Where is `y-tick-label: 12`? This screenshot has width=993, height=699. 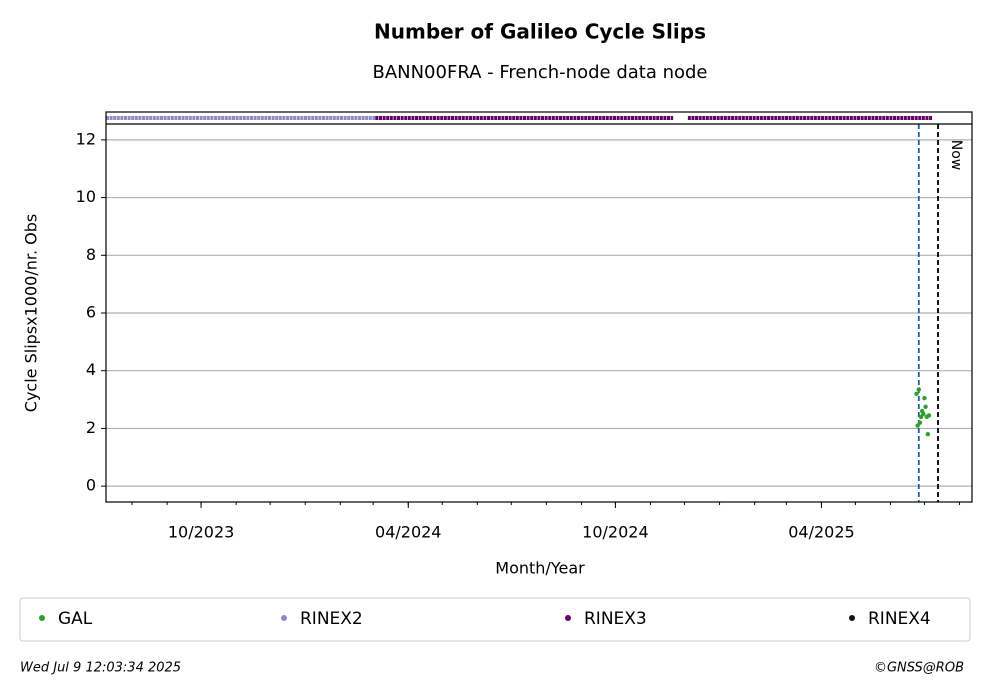 y-tick-label: 12 is located at coordinates (86, 138).